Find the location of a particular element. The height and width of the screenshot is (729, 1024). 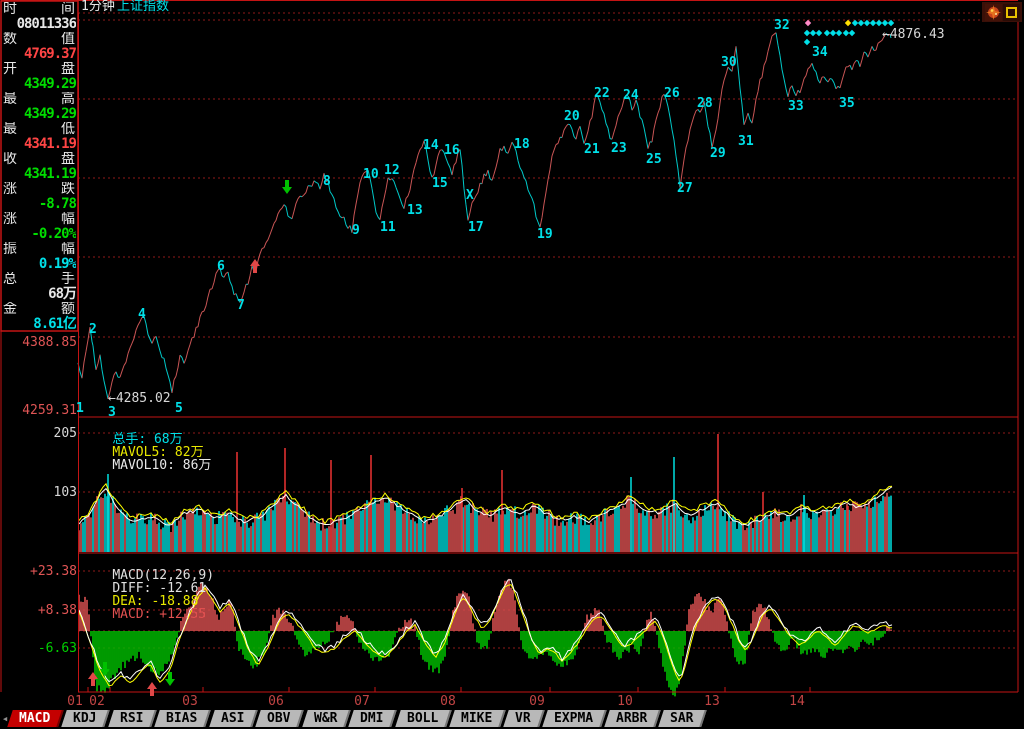

chart-label: 01 is located at coordinates (75, 701).